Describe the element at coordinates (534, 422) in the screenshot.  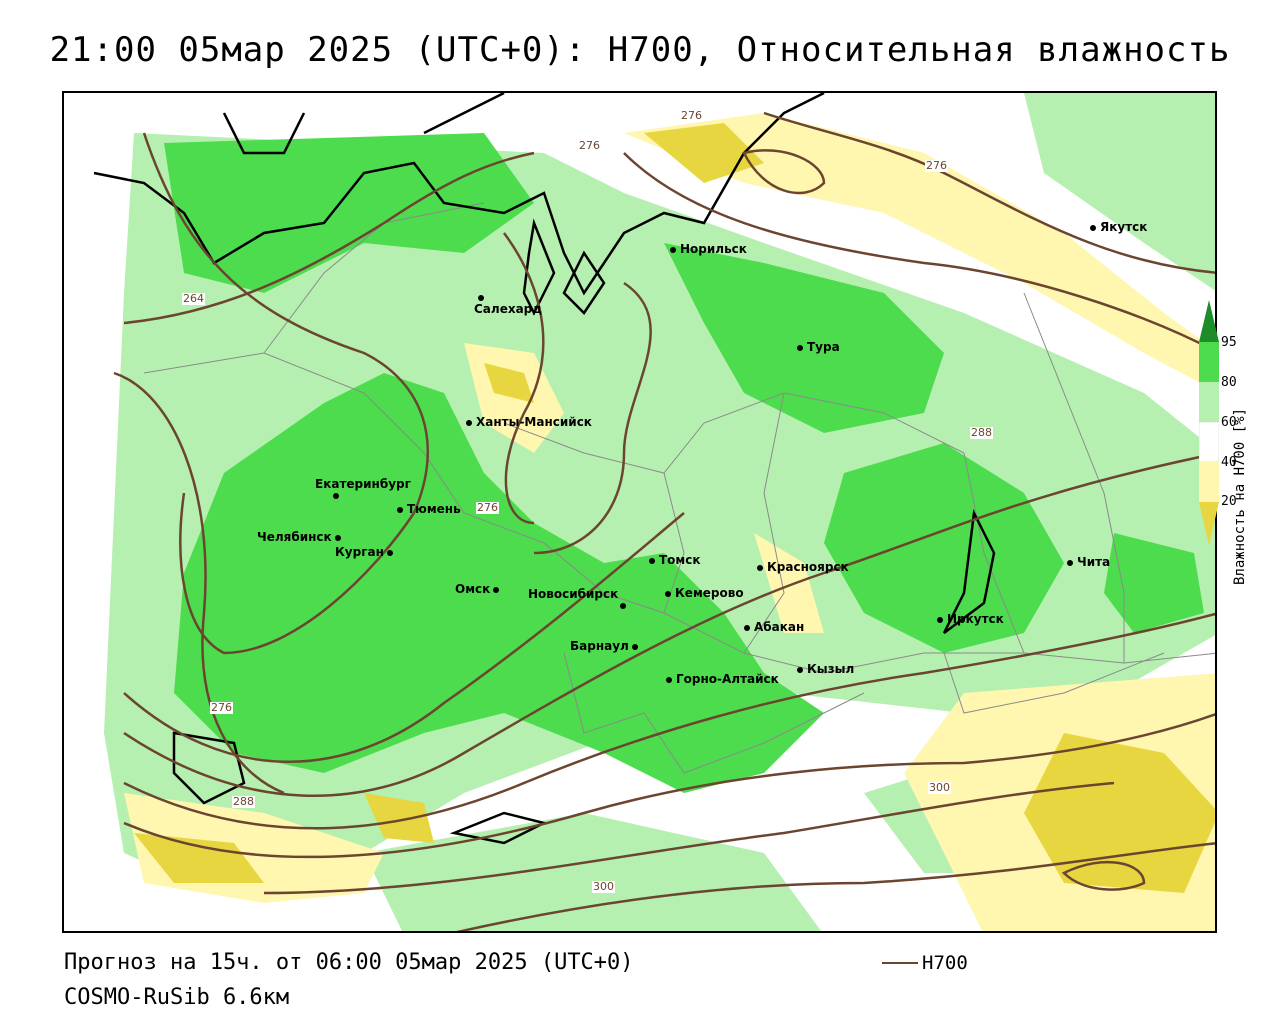
I see `city-name: Ханты-Мансийск` at that location.